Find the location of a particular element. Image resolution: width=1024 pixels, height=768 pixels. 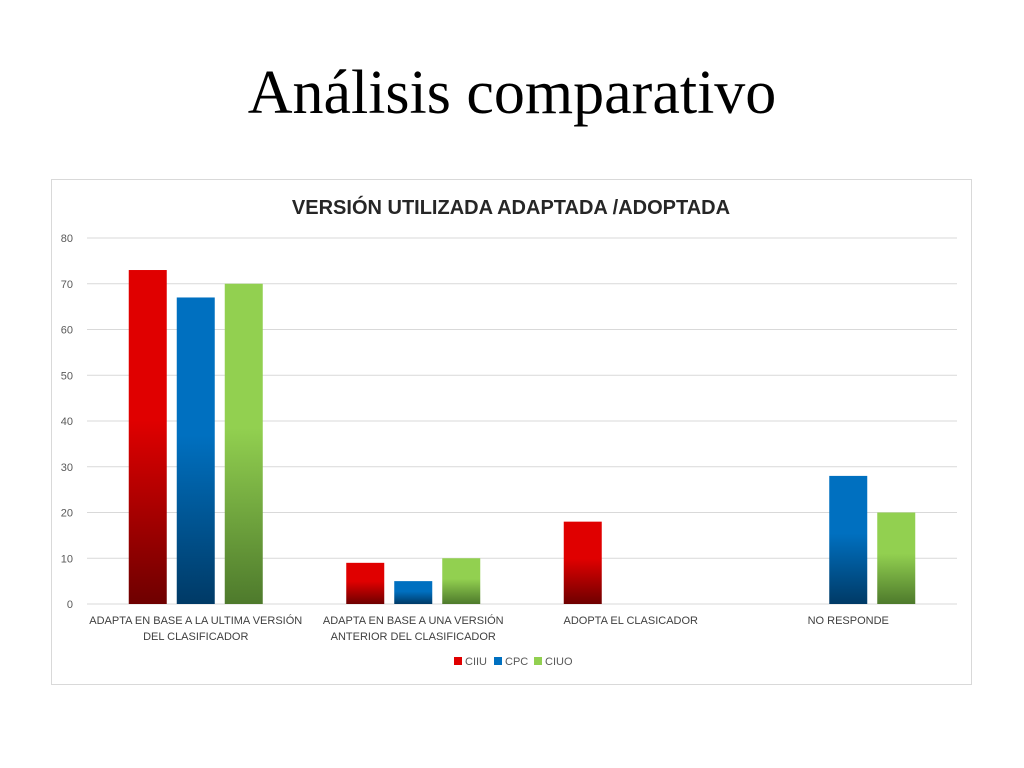

y-tick-label: 80 is located at coordinates (67, 239).